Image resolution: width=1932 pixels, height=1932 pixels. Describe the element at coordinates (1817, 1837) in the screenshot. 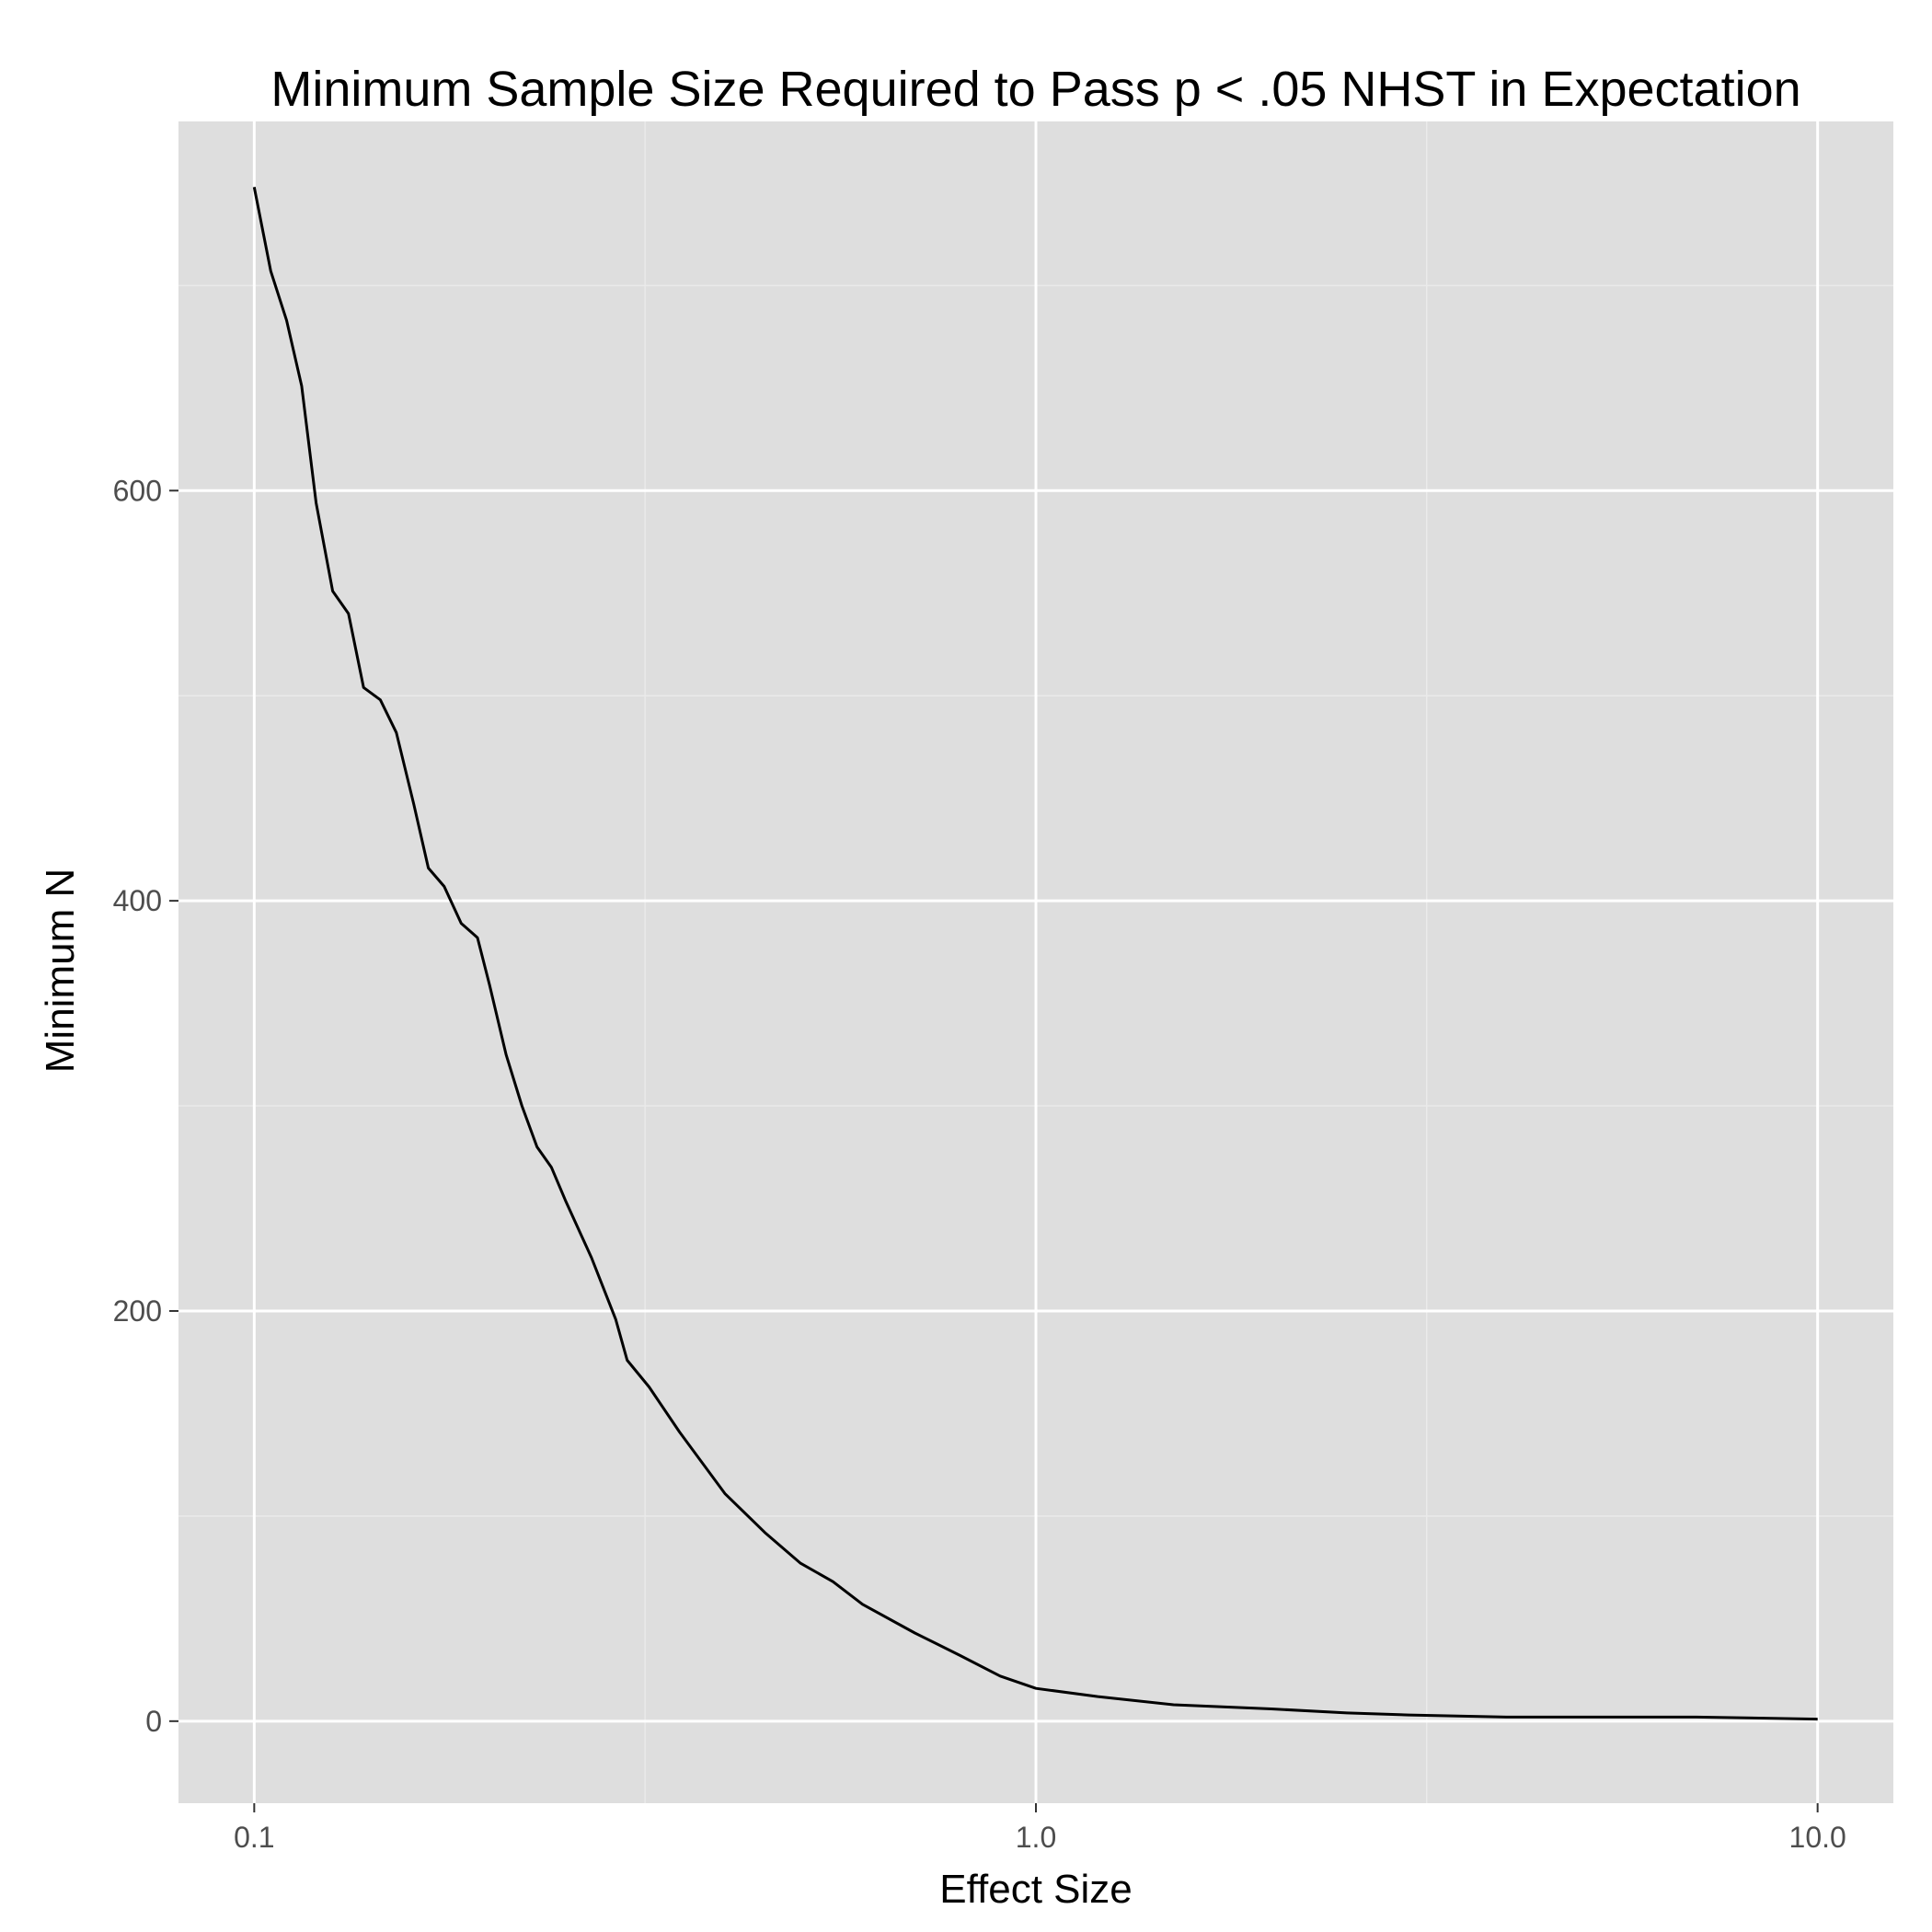

I see `x-tick-label: 10.0` at that location.